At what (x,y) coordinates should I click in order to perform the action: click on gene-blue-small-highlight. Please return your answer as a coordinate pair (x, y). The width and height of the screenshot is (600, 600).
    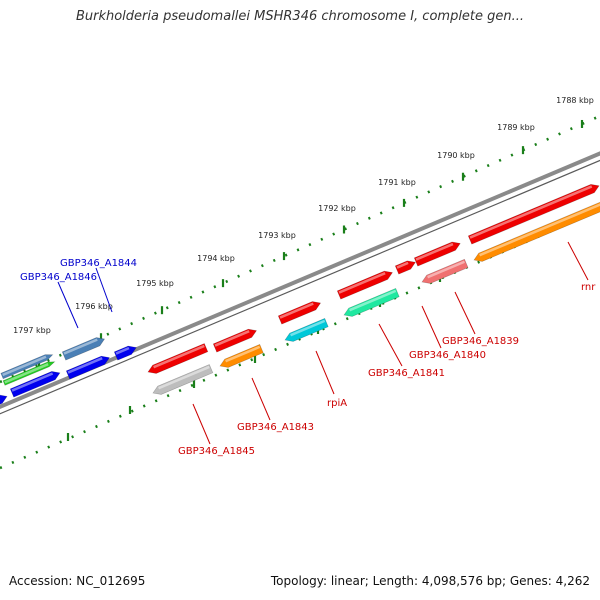
    Looking at the image, I should click on (122, 350).